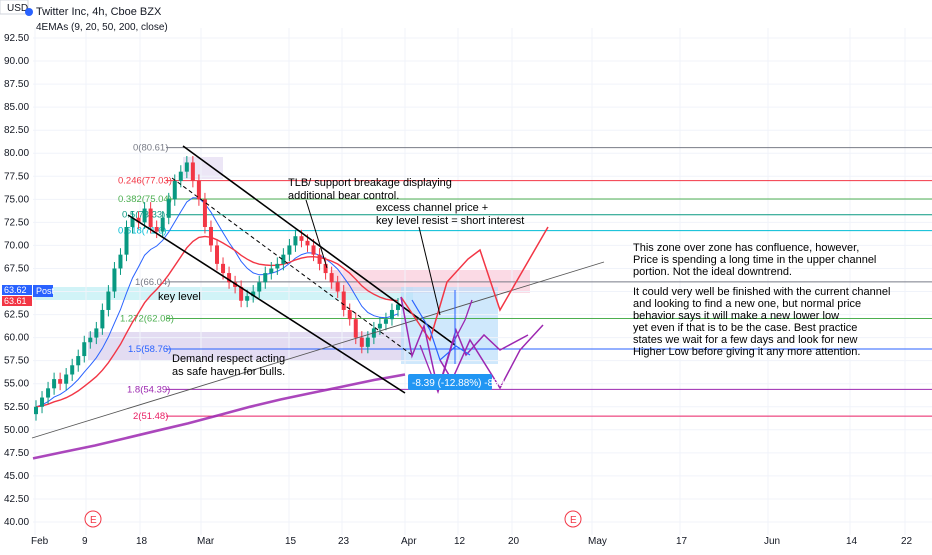 This screenshot has height=555, width=932. I want to click on key-level-label: key level, so click(179, 297).